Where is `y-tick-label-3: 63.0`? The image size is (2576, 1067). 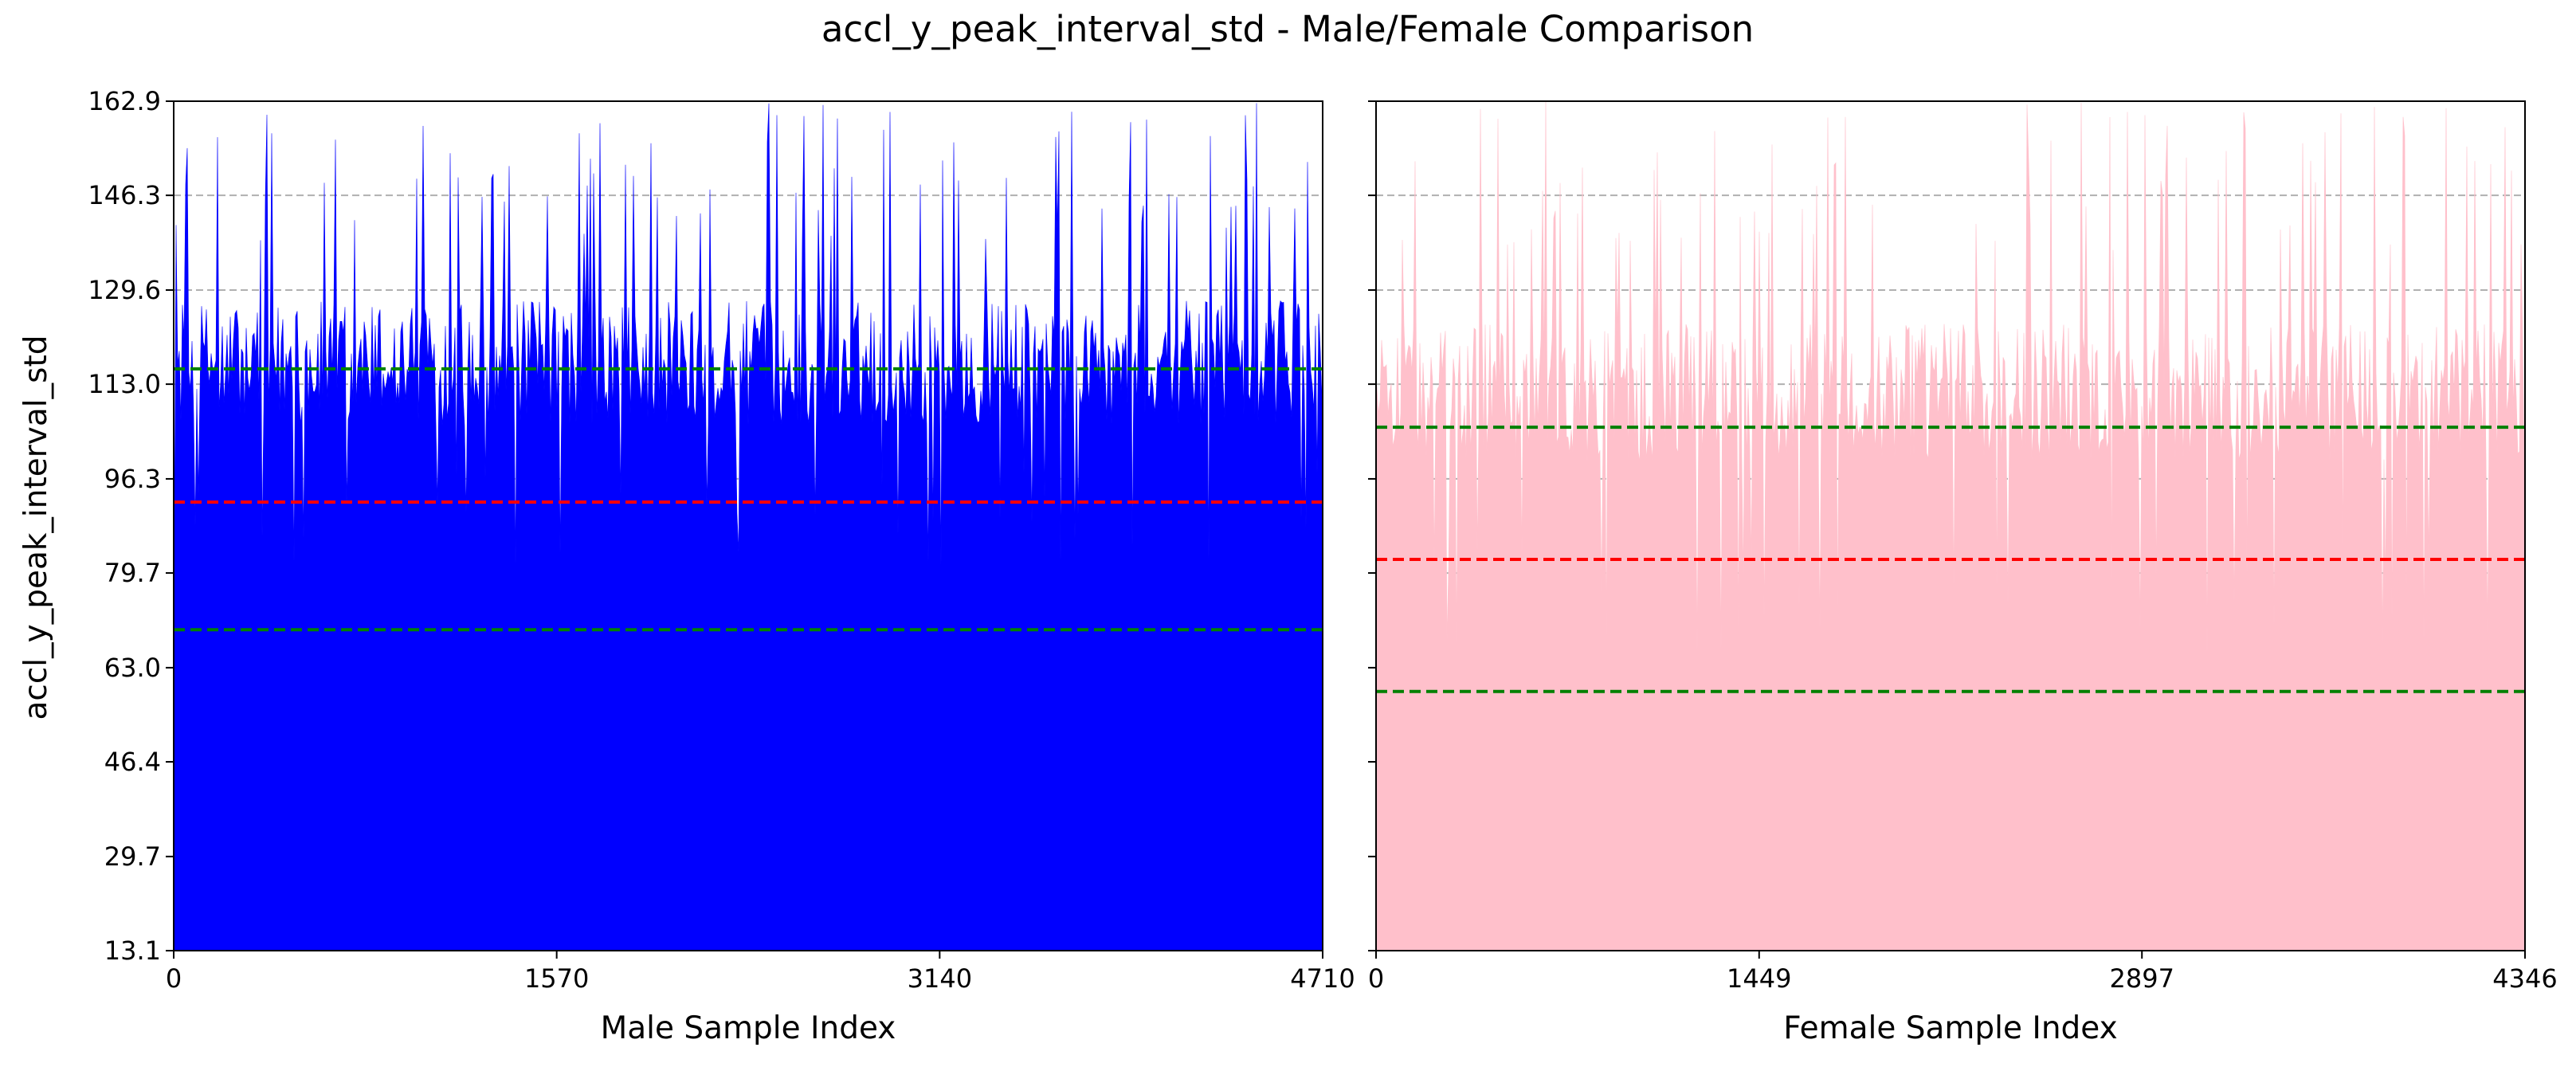
y-tick-label-3: 63.0 is located at coordinates (132, 668).